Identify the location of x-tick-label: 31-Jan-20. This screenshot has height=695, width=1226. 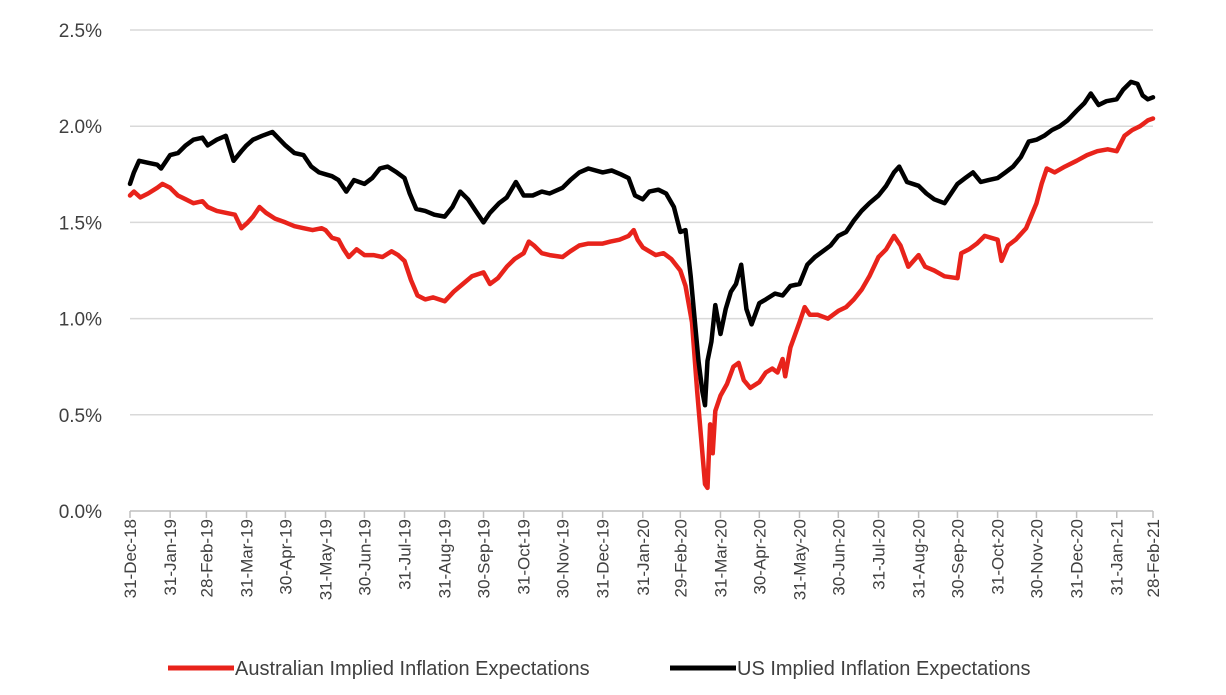
(643, 557).